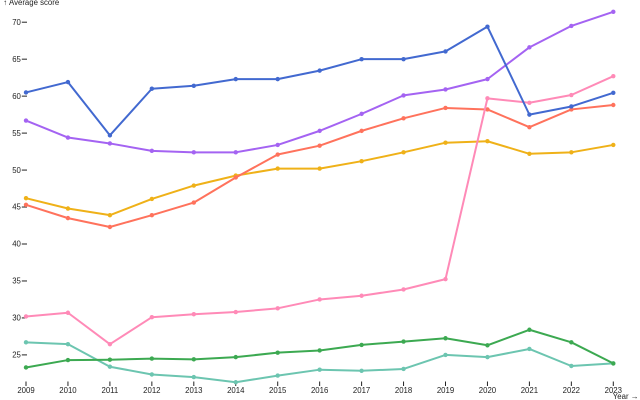 This screenshot has width=640, height=400. I want to click on svg-text: 25, so click(16, 355).